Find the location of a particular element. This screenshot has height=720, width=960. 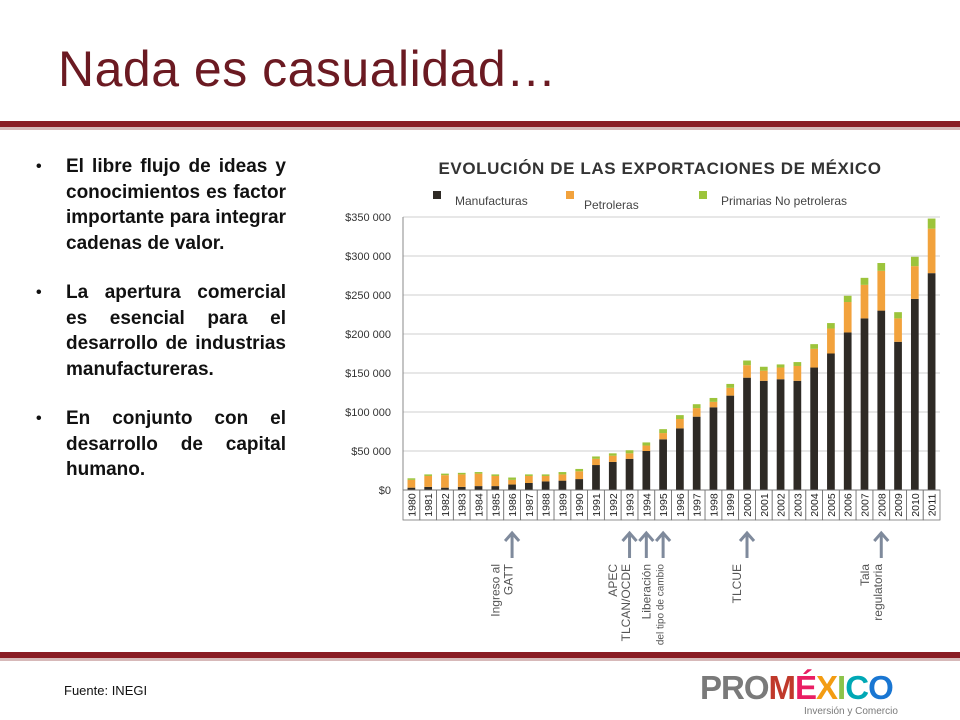

x-tick-label: 1999 is located at coordinates (731, 505).